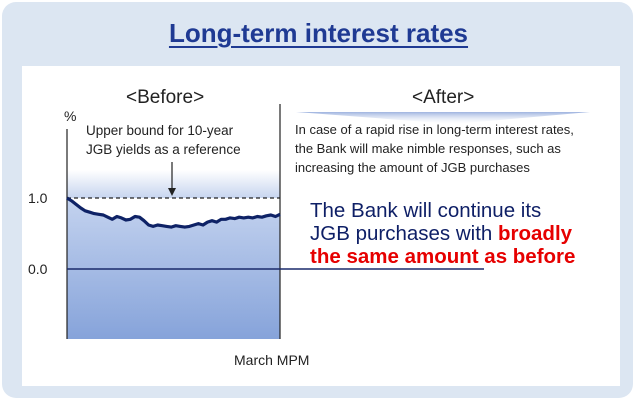 This screenshot has height=401, width=637. Describe the element at coordinates (318, 33) in the screenshot. I see `page-title: Long-term interest rates` at that location.